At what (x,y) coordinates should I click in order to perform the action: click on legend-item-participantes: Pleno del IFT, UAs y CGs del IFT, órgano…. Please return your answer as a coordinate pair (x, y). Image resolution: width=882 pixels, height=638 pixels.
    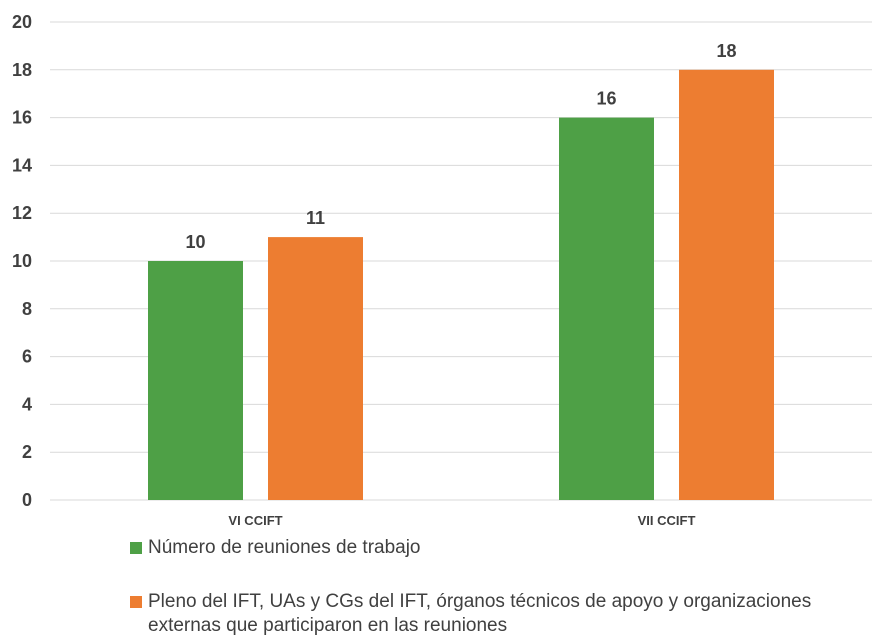
    Looking at the image, I should click on (490, 614).